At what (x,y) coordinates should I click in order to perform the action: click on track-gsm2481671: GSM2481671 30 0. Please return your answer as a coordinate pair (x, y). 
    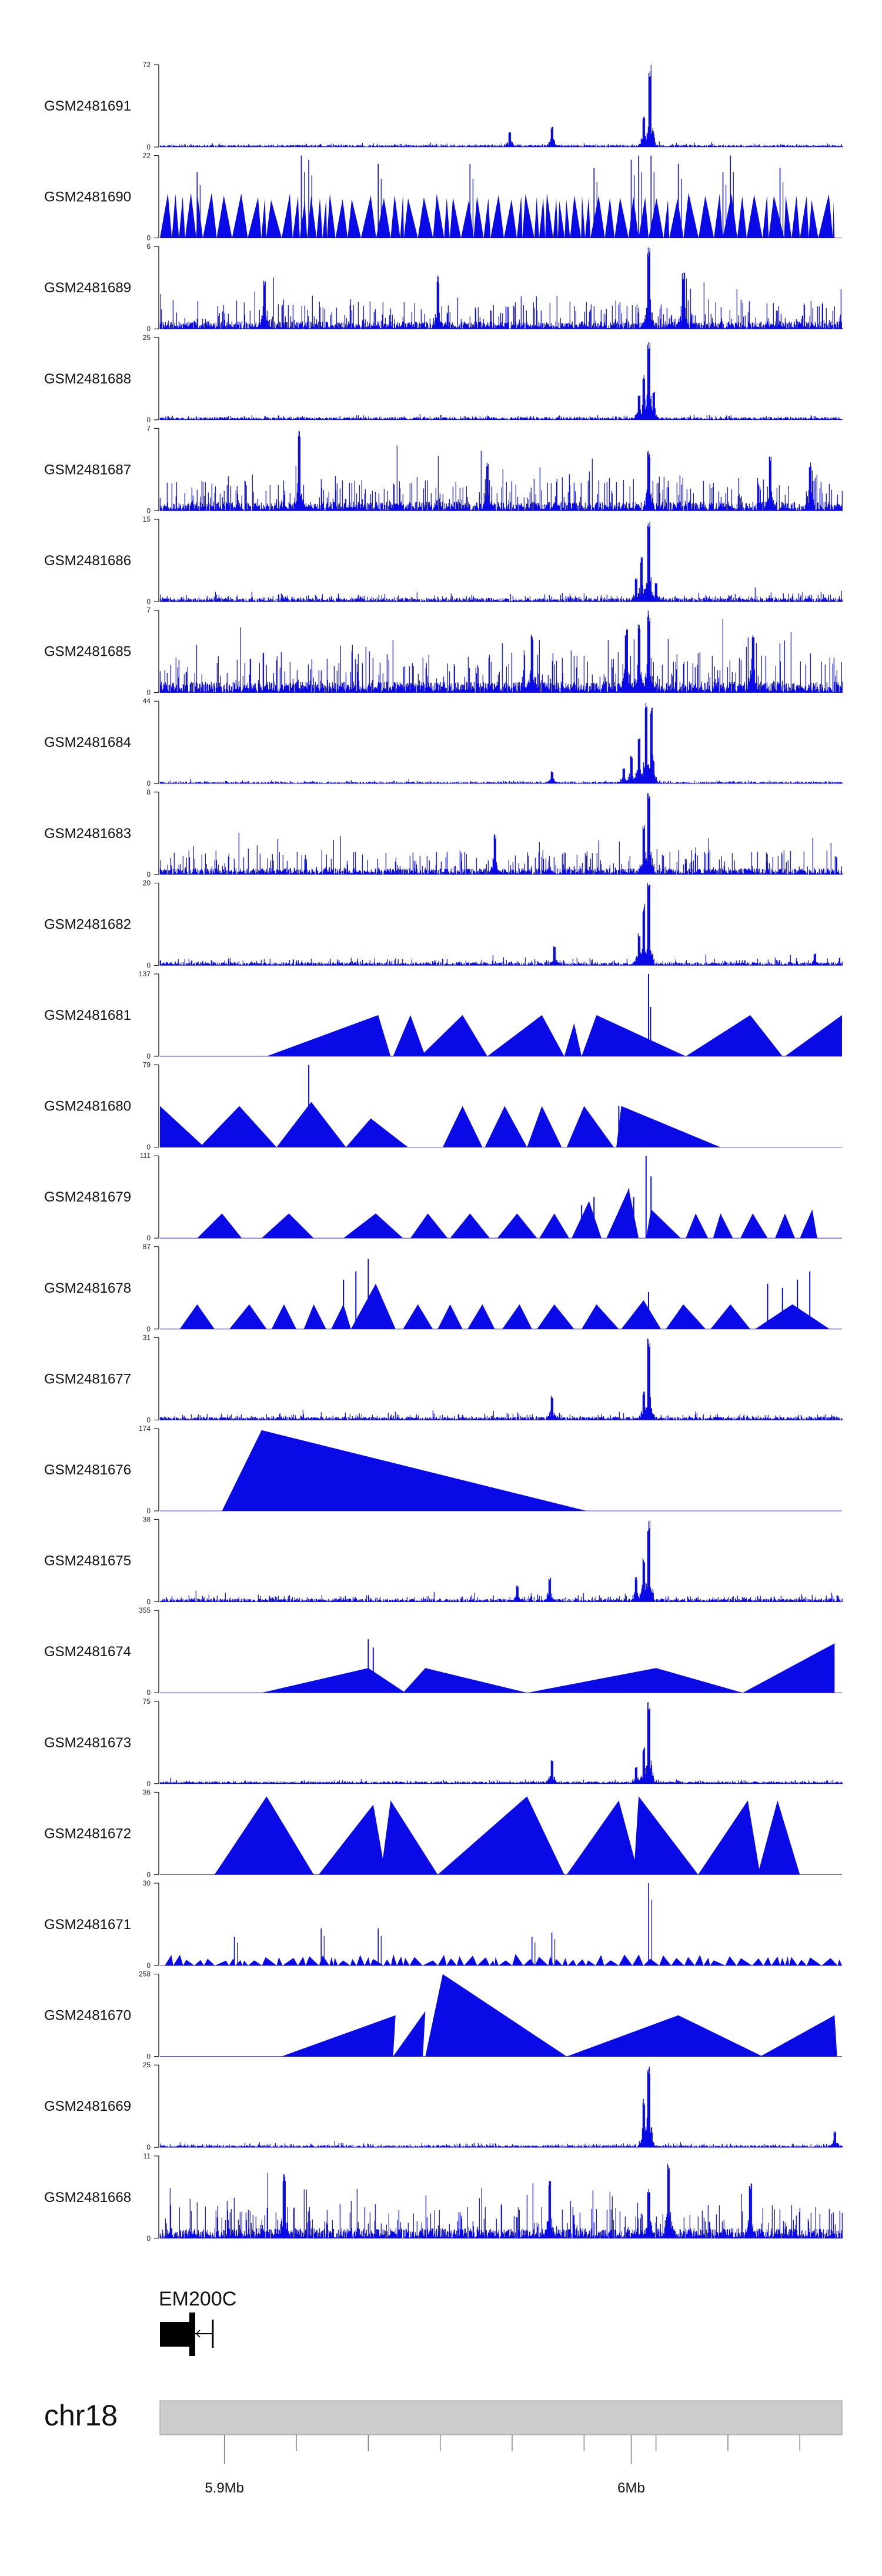
    Looking at the image, I should click on (443, 1924).